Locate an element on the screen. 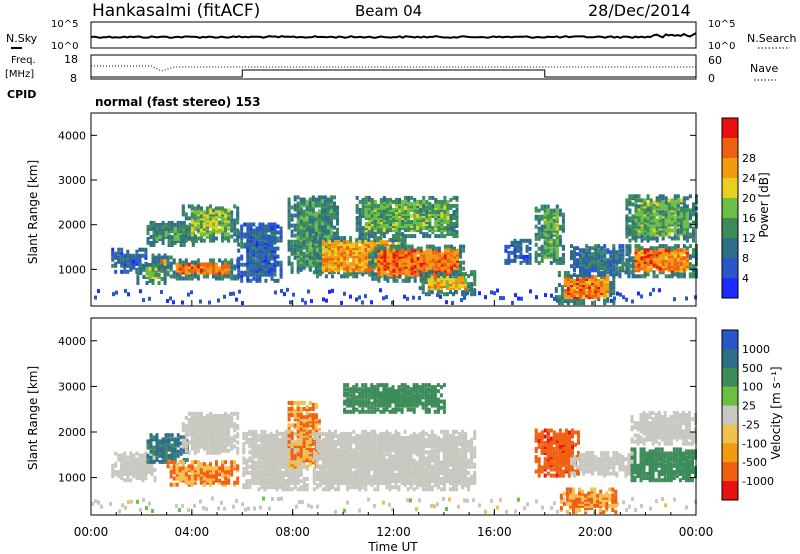 The height and width of the screenshot is (554, 800). nsearch-label: N.Search is located at coordinates (772, 38).